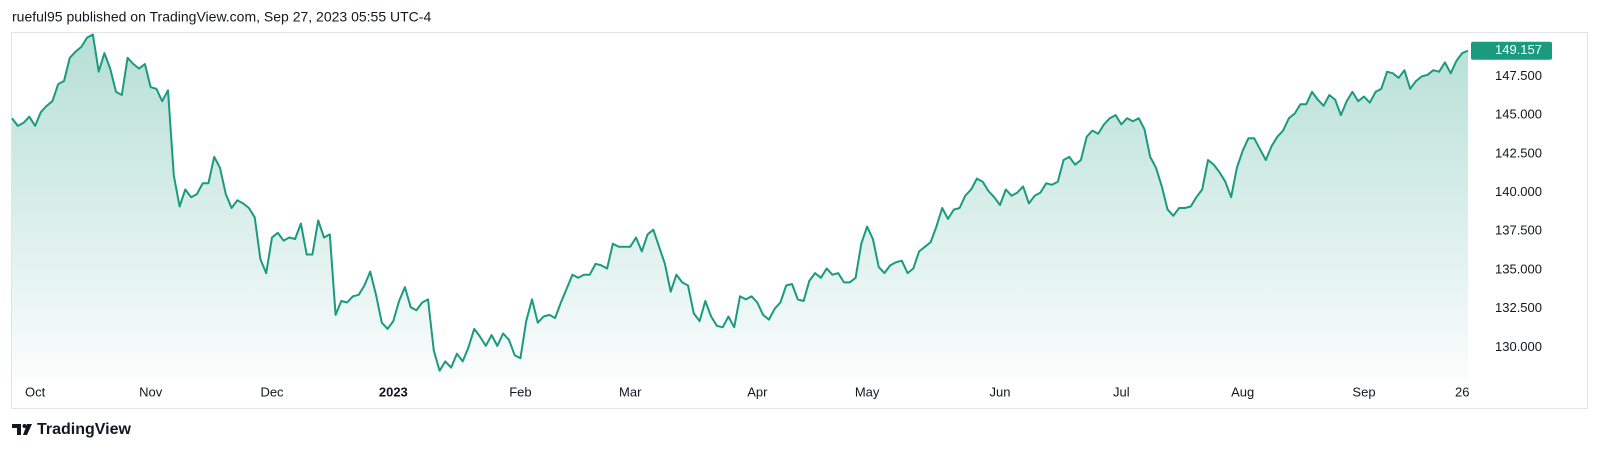 Image resolution: width=1600 pixels, height=458 pixels. Describe the element at coordinates (1518, 230) in the screenshot. I see `y-tick-label: 137.500` at that location.